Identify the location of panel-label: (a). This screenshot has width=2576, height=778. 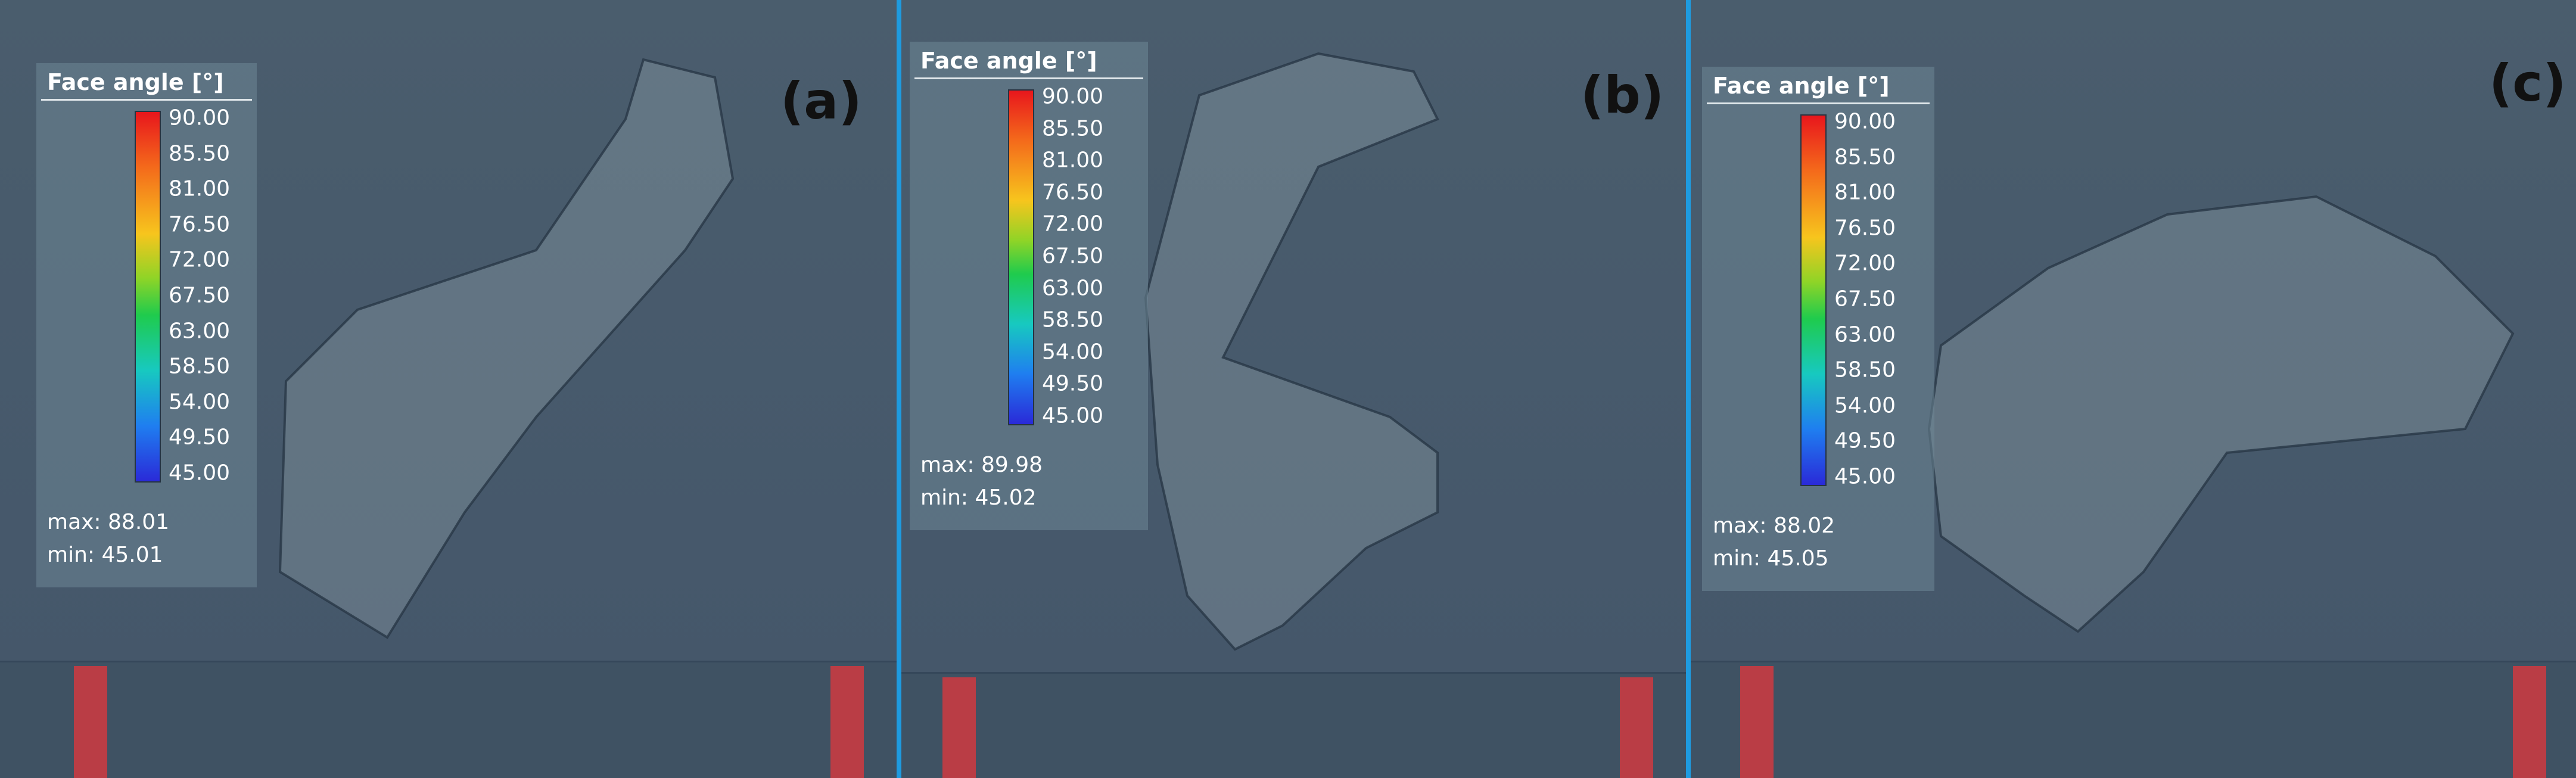
(821, 101).